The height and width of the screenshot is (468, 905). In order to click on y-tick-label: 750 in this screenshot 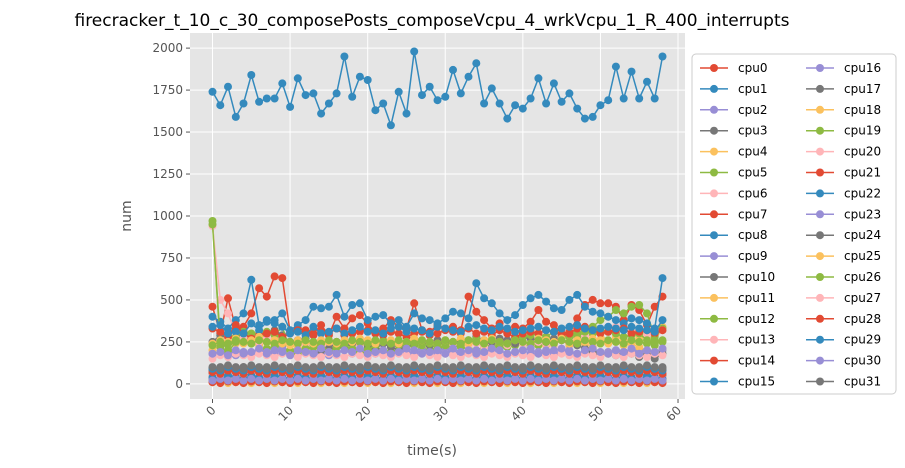, I will do `click(171, 258)`.